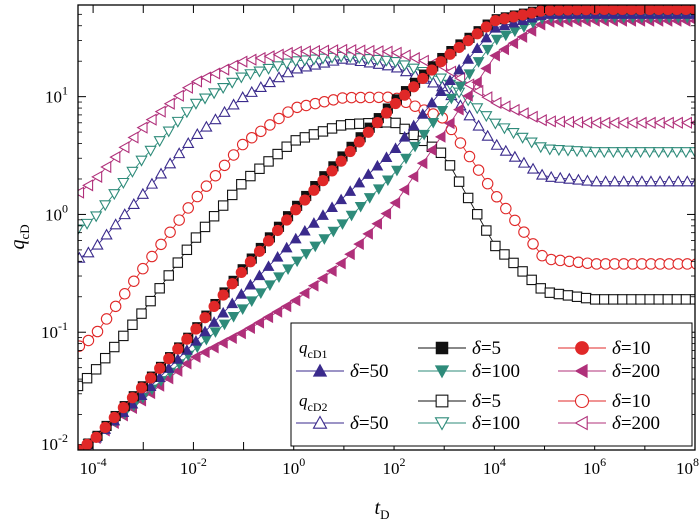 The image size is (700, 521). What do you see at coordinates (631, 401) in the screenshot?
I see `legend-label: δ=10` at bounding box center [631, 401].